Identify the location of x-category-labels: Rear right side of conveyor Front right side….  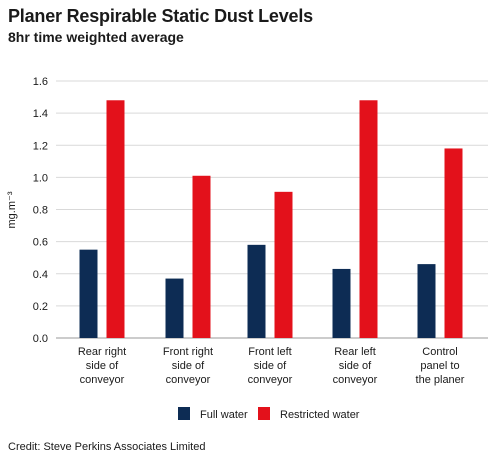
(271, 366).